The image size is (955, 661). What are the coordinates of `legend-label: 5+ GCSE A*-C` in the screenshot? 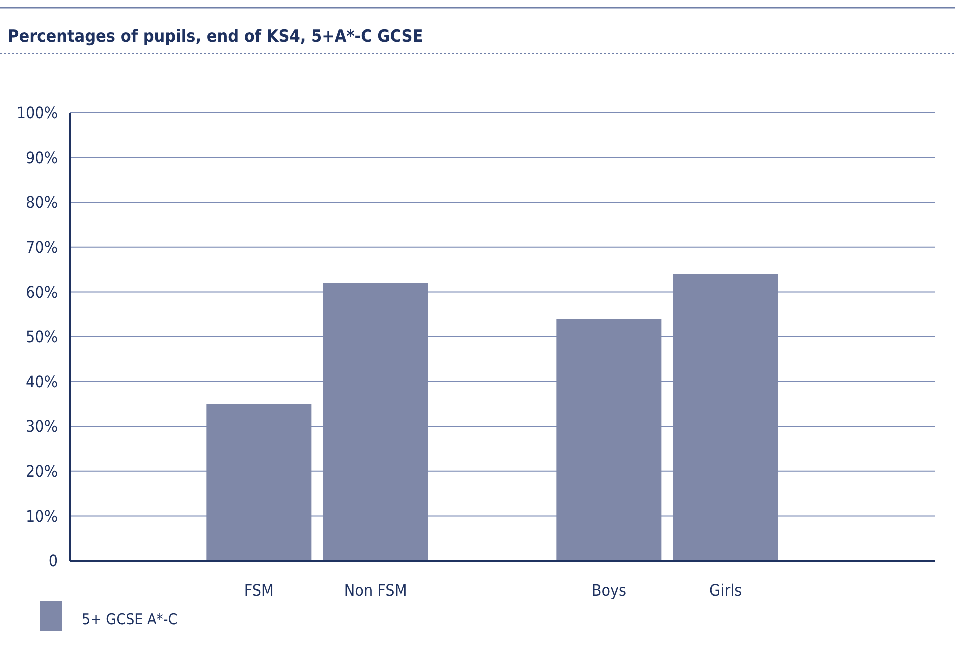 It's located at (130, 619).